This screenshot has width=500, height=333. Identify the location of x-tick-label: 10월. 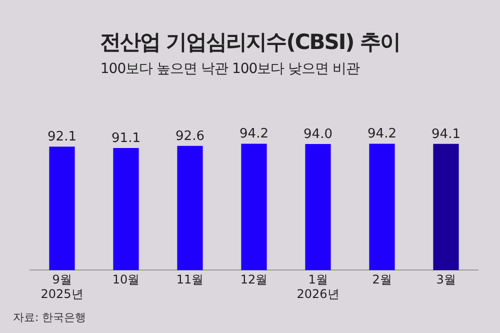
(126, 279).